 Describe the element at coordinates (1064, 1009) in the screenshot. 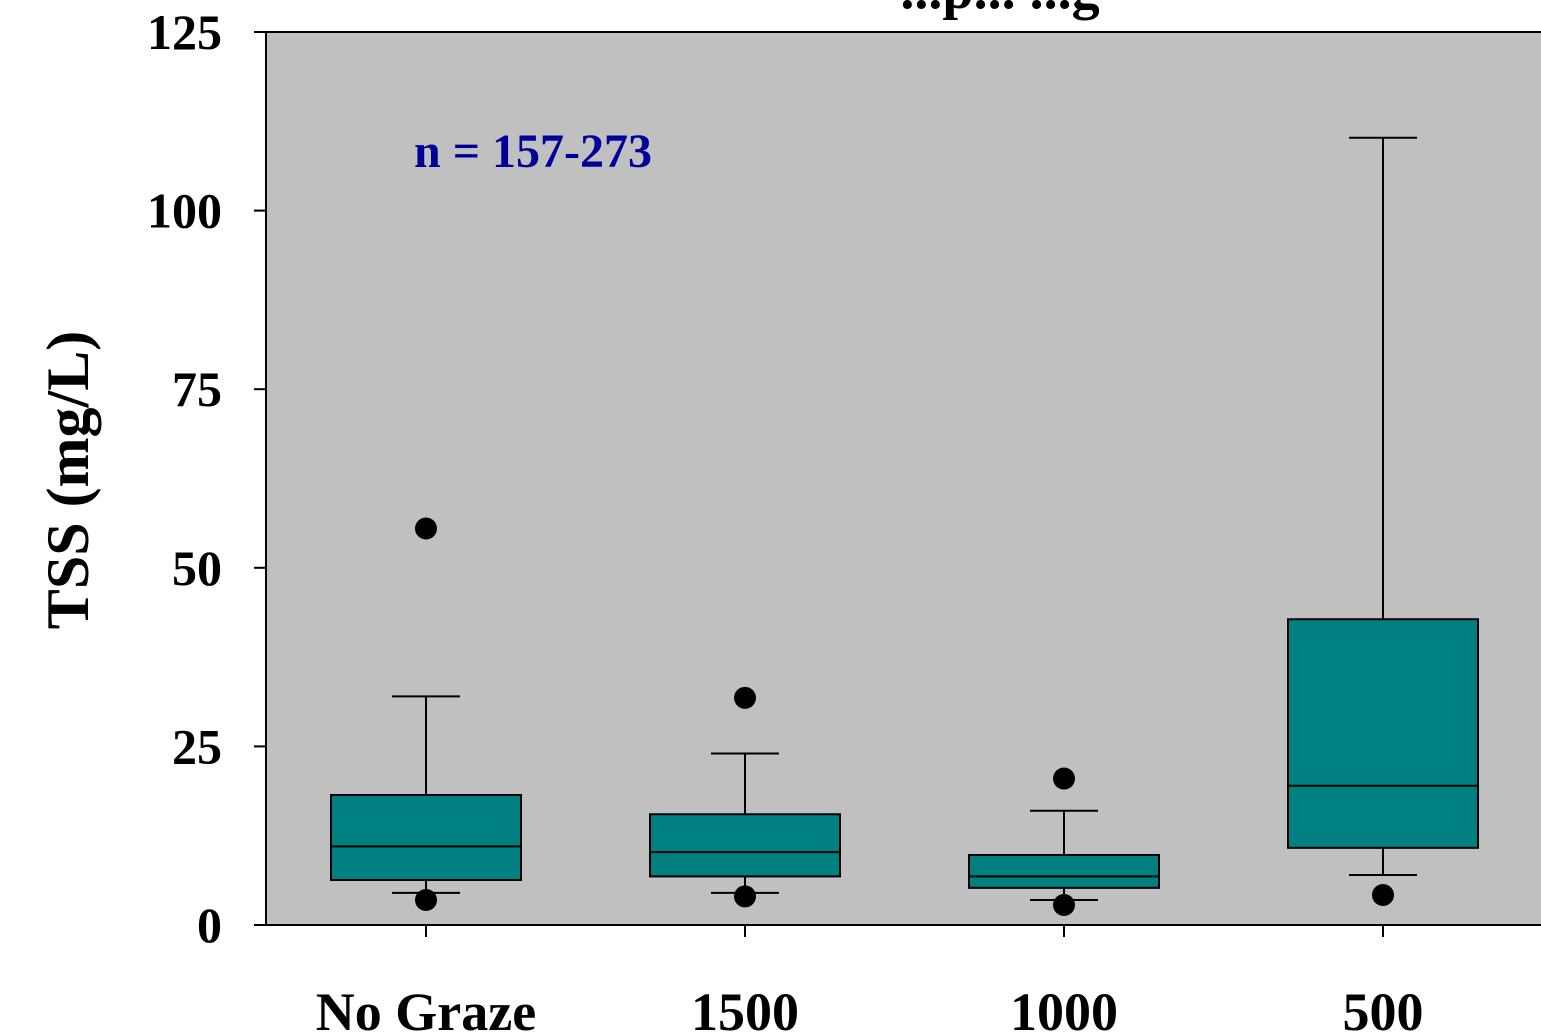

I see `x-tick-label: 1000` at that location.